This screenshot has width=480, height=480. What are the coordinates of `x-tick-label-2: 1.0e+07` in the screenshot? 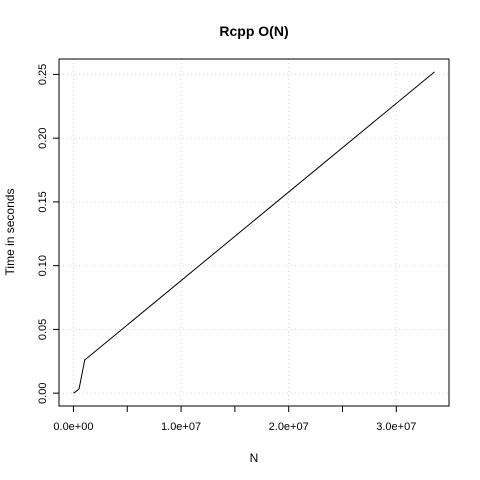 It's located at (181, 427).